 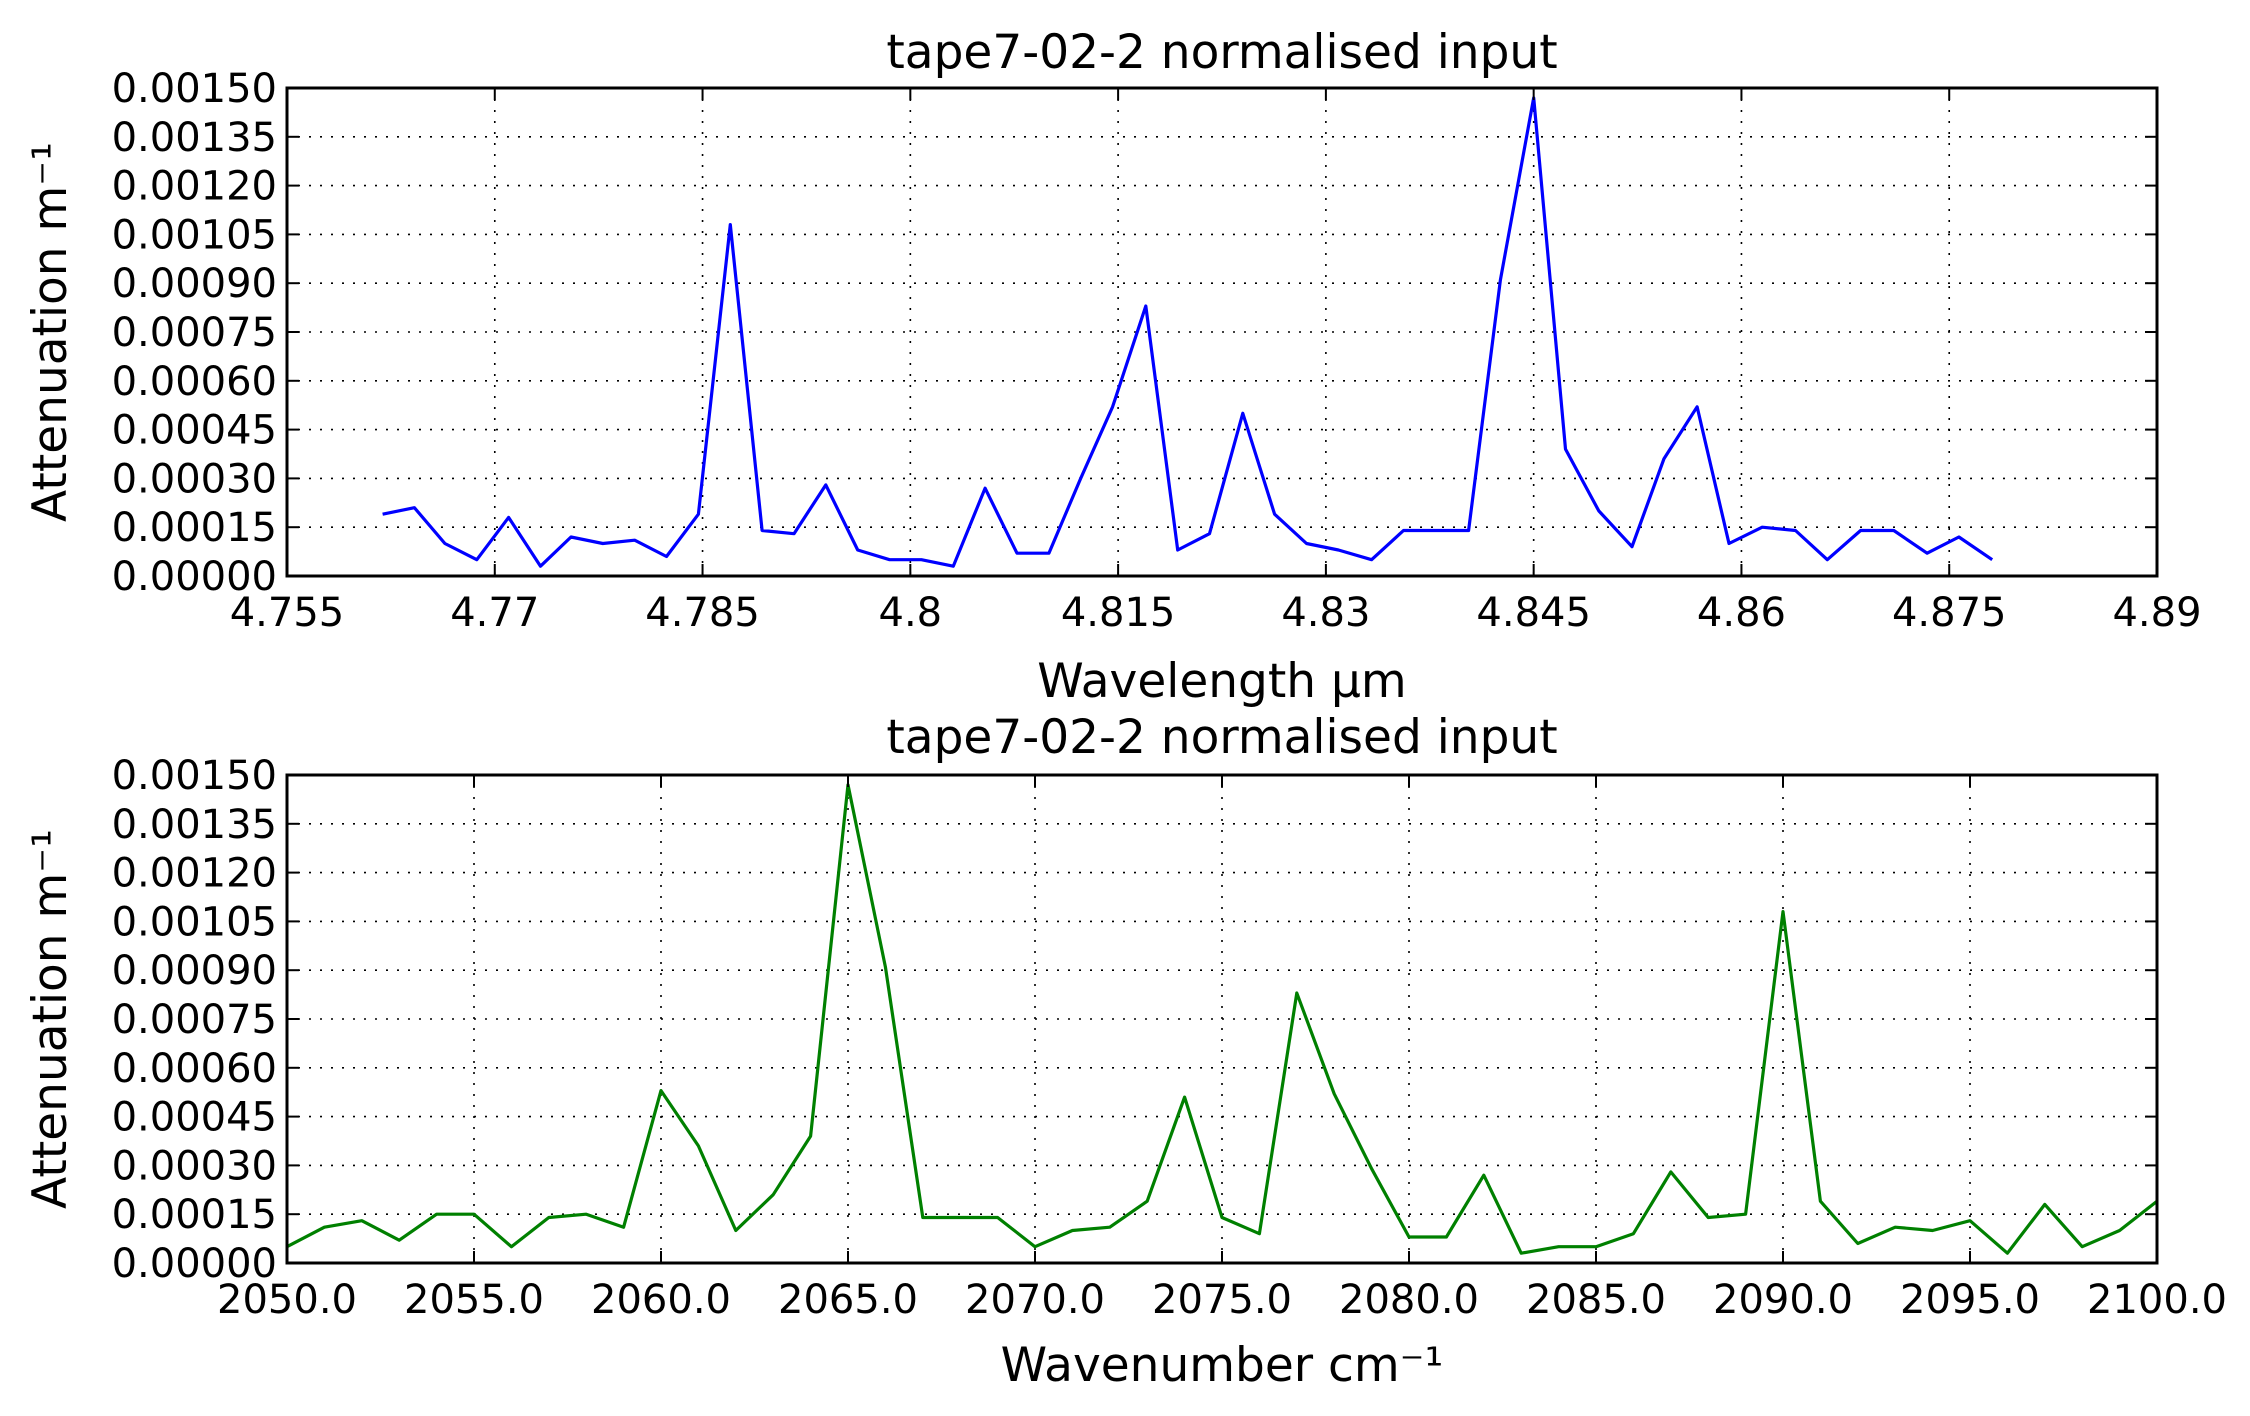 What do you see at coordinates (1409, 1300) in the screenshot?
I see `wavenumber-x-tick-label: 2080.0` at bounding box center [1409, 1300].